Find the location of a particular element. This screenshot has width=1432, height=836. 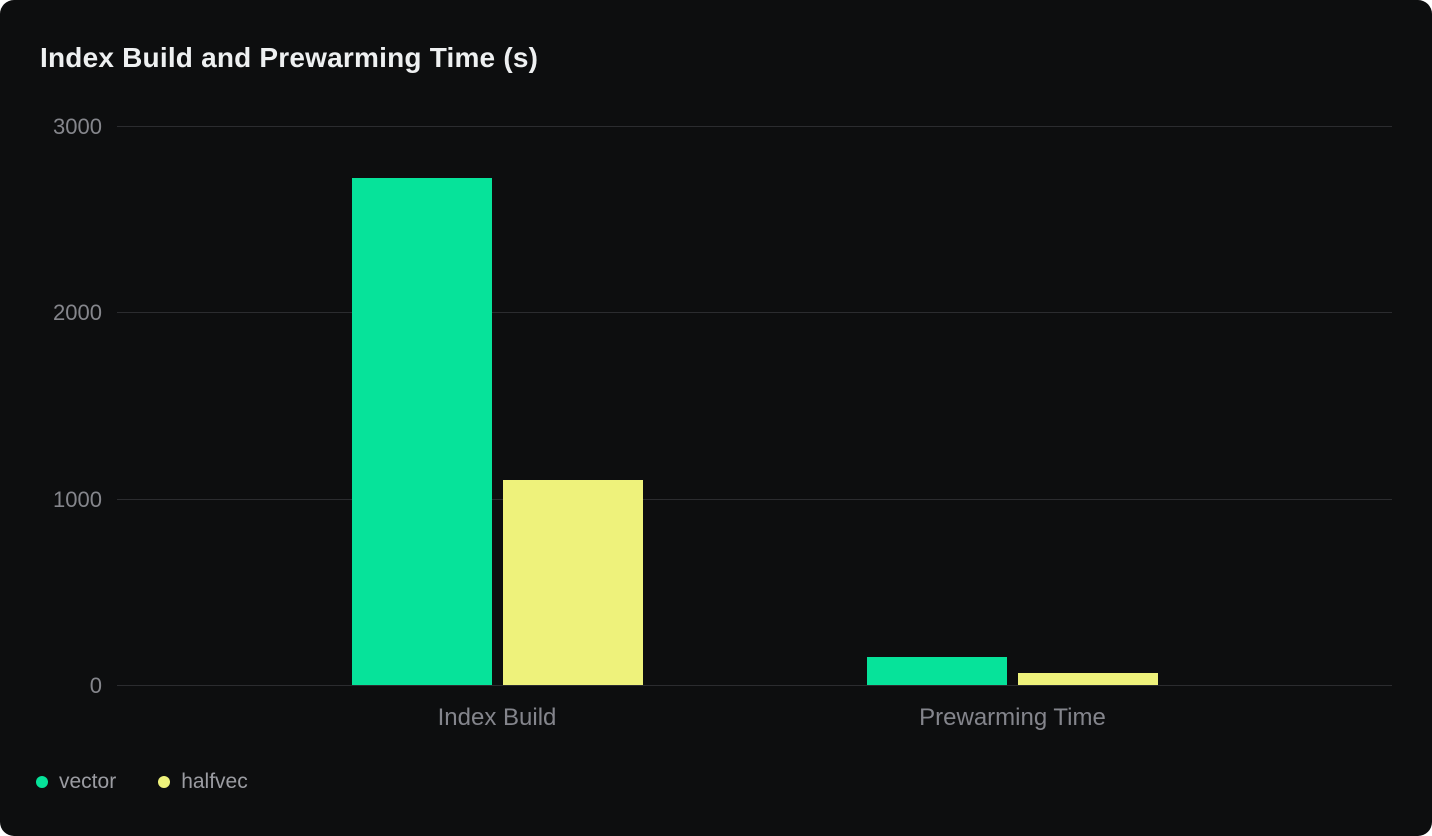

chart-title: Index Build and Prewarming Time (s) is located at coordinates (289, 57).